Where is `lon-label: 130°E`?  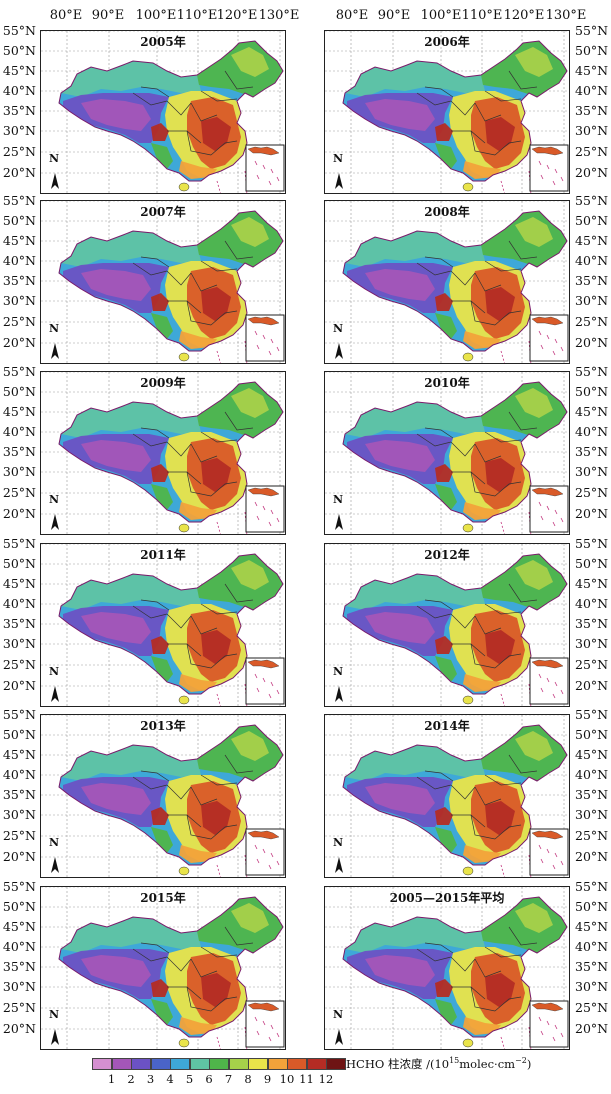
lon-label: 130°E is located at coordinates (566, 15).